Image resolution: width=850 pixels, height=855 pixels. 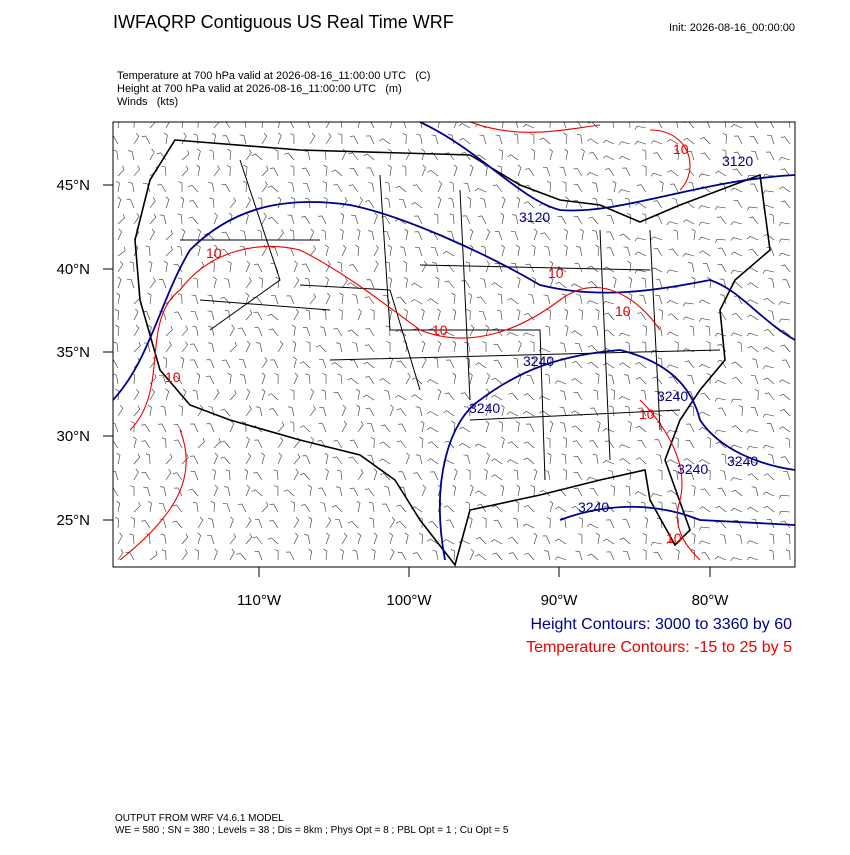 I want to click on lat-label: 35°N, so click(x=73, y=352).